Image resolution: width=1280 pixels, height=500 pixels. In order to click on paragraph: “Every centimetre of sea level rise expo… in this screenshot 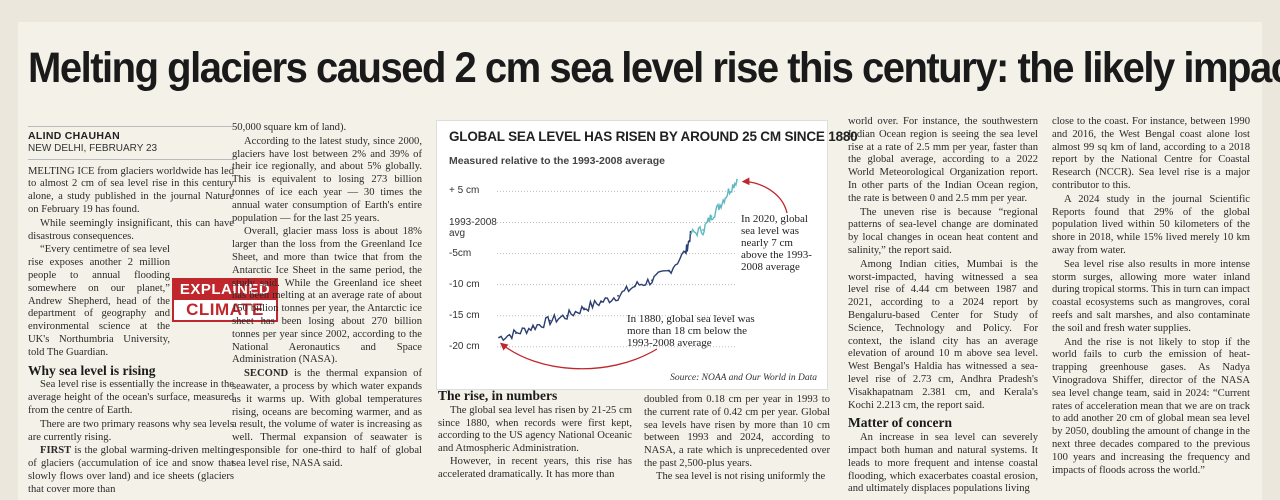, I will do `click(99, 301)`.